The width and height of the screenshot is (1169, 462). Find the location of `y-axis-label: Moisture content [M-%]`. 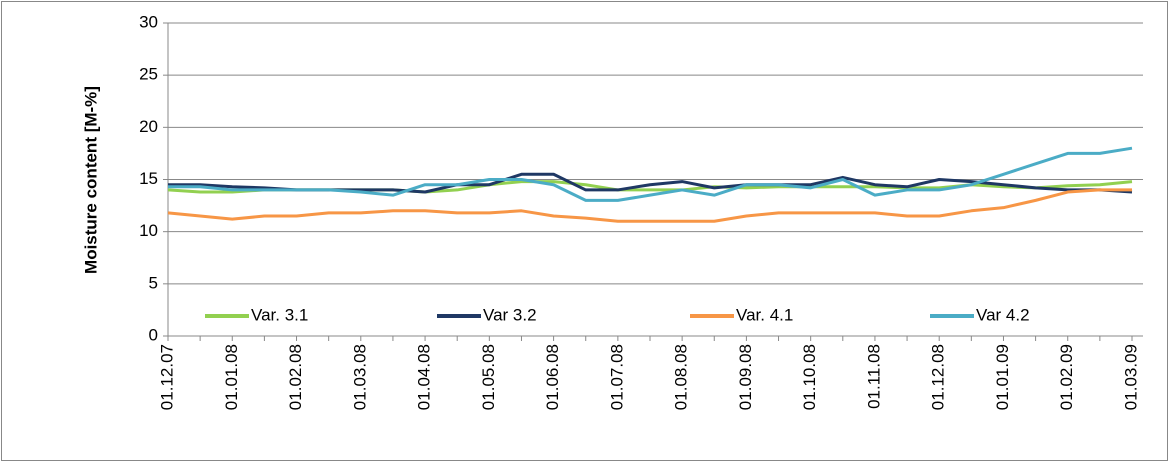

y-axis-label: Moisture content [M-%] is located at coordinates (90, 180).